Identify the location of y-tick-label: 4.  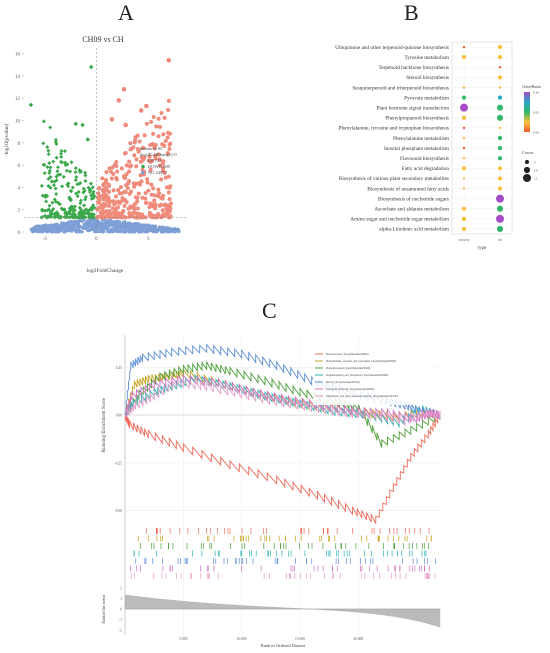
(19, 188).